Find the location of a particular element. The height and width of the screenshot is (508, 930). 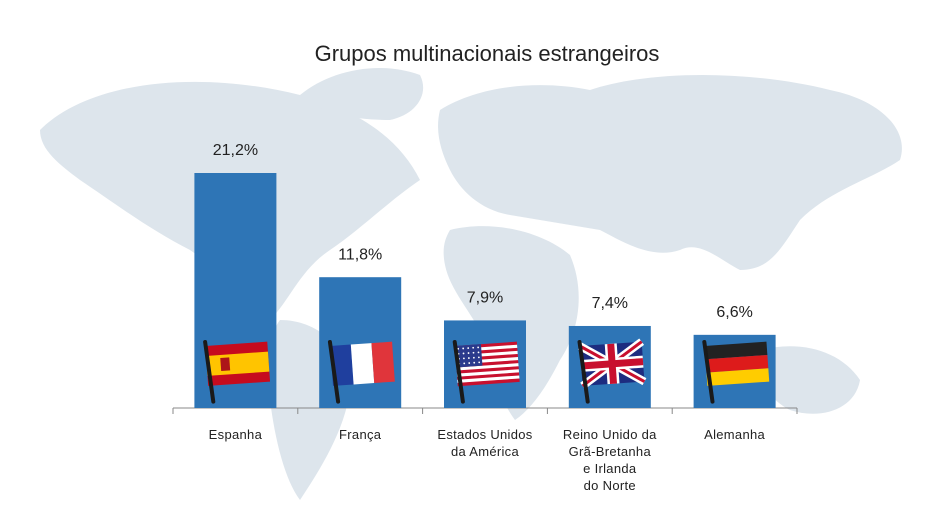

data-label: 11,8% is located at coordinates (360, 254).